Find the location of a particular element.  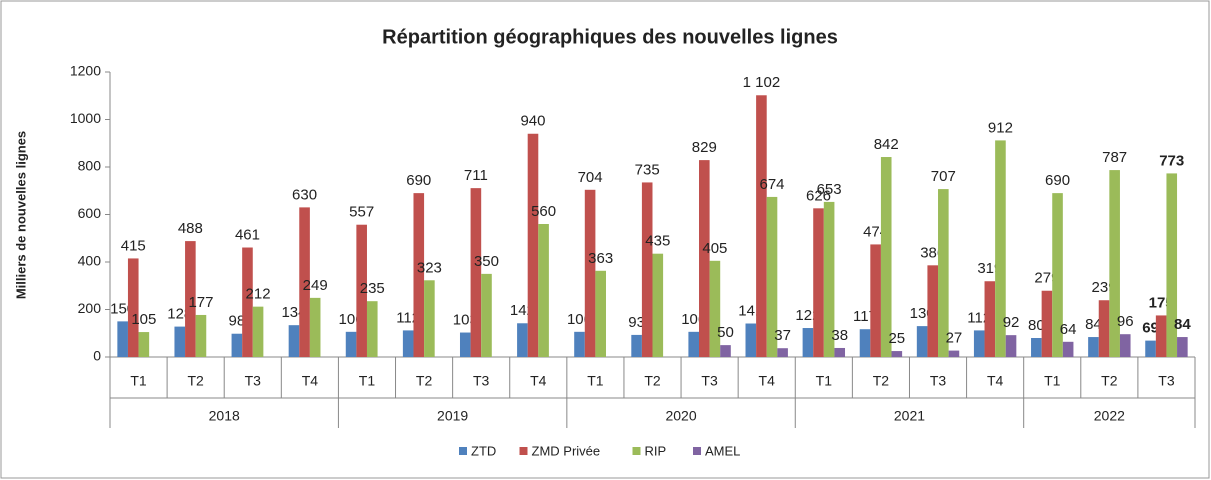

group-label: 2021 is located at coordinates (909, 416).